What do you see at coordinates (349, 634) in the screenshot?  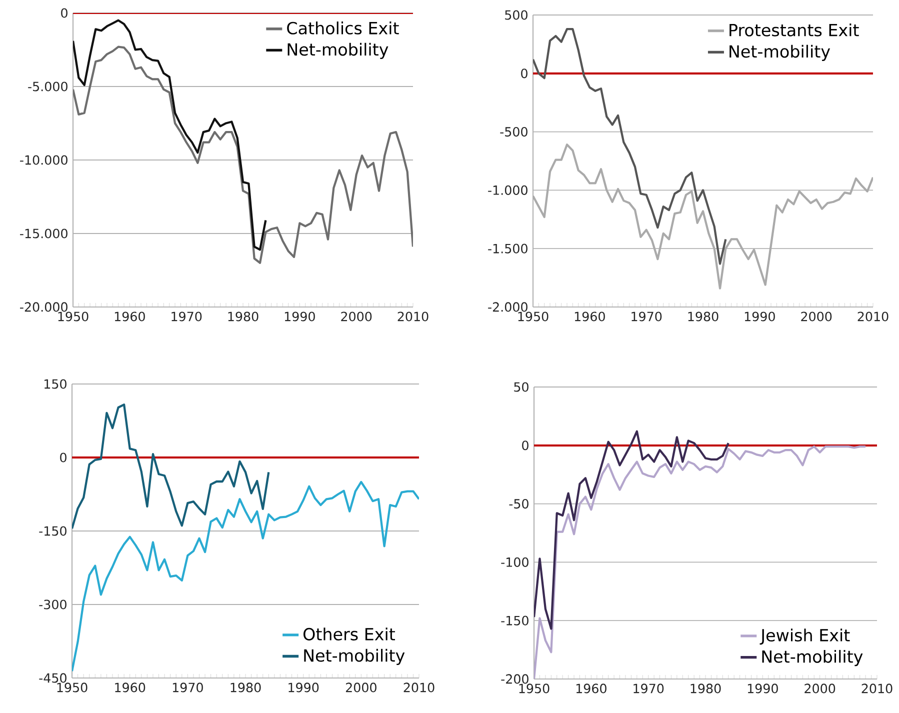 I see `legend-label: Others Exit` at bounding box center [349, 634].